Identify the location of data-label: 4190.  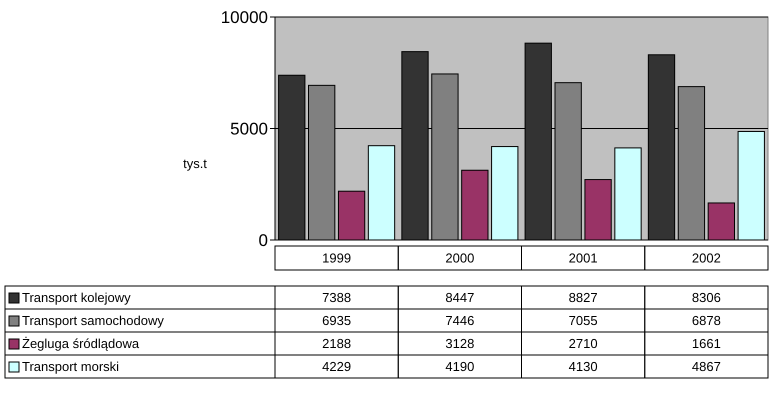
(459, 366).